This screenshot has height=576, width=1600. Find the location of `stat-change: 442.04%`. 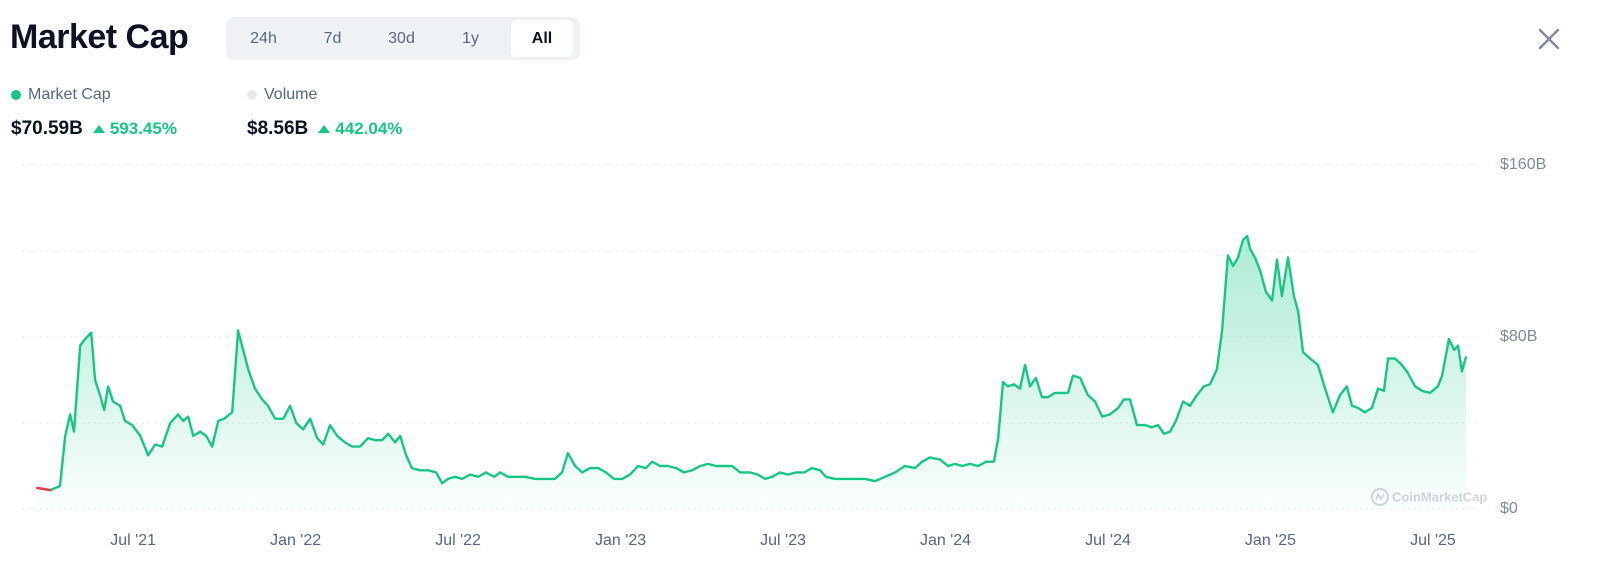

stat-change: 442.04% is located at coordinates (360, 129).